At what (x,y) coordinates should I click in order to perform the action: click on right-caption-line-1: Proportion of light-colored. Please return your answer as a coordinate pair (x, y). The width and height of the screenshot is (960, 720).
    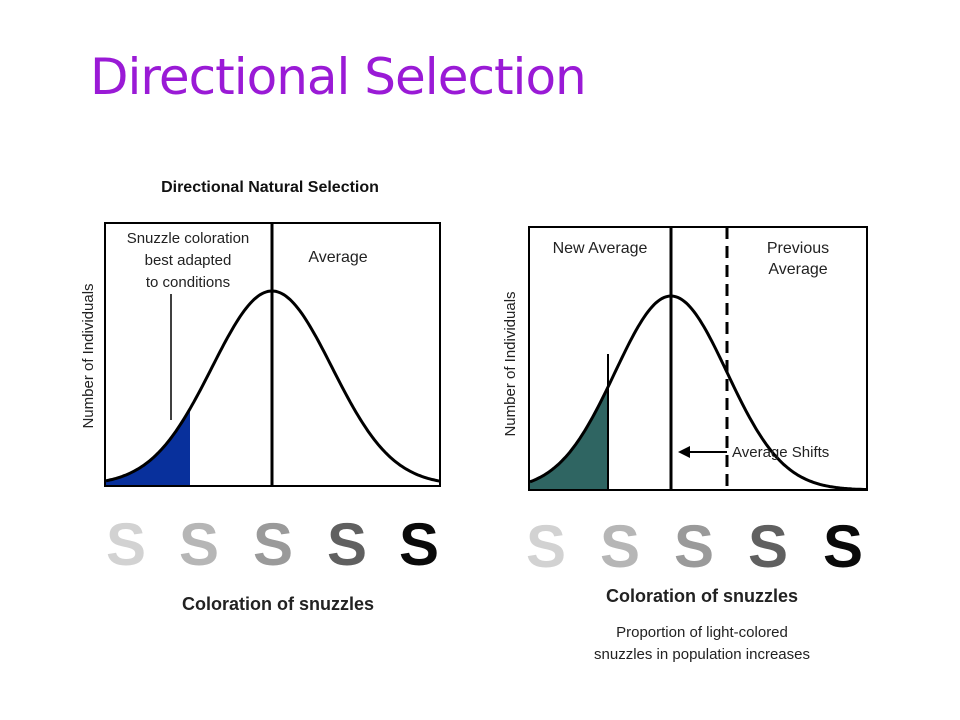
    Looking at the image, I should click on (702, 632).